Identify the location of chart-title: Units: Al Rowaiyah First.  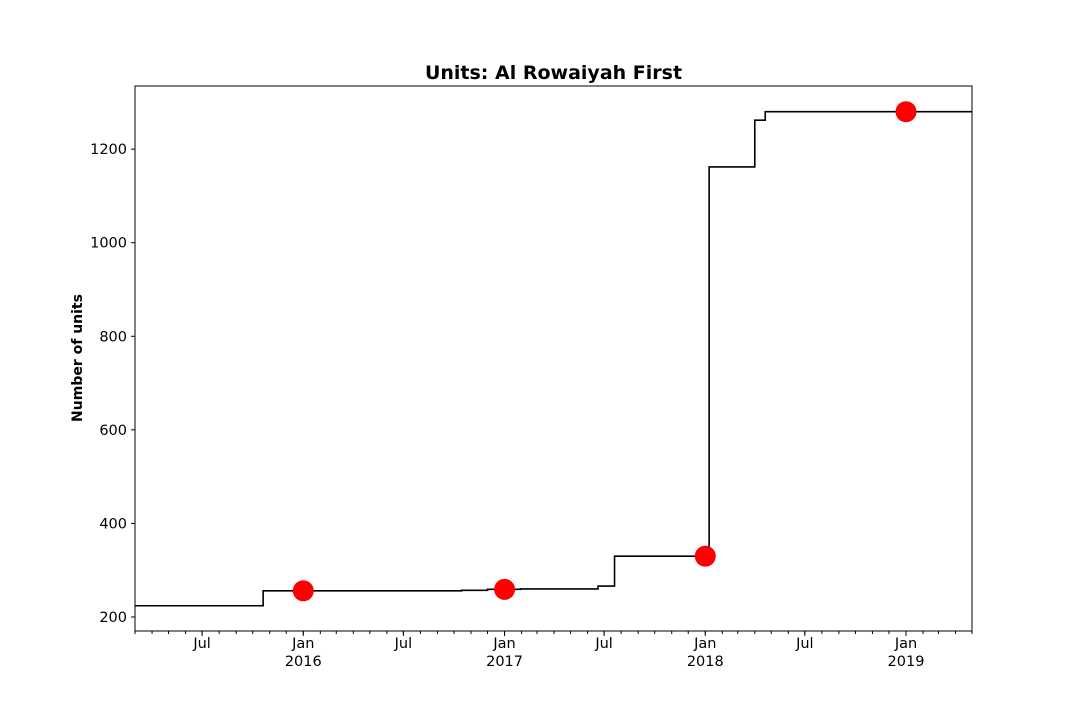
(553, 73).